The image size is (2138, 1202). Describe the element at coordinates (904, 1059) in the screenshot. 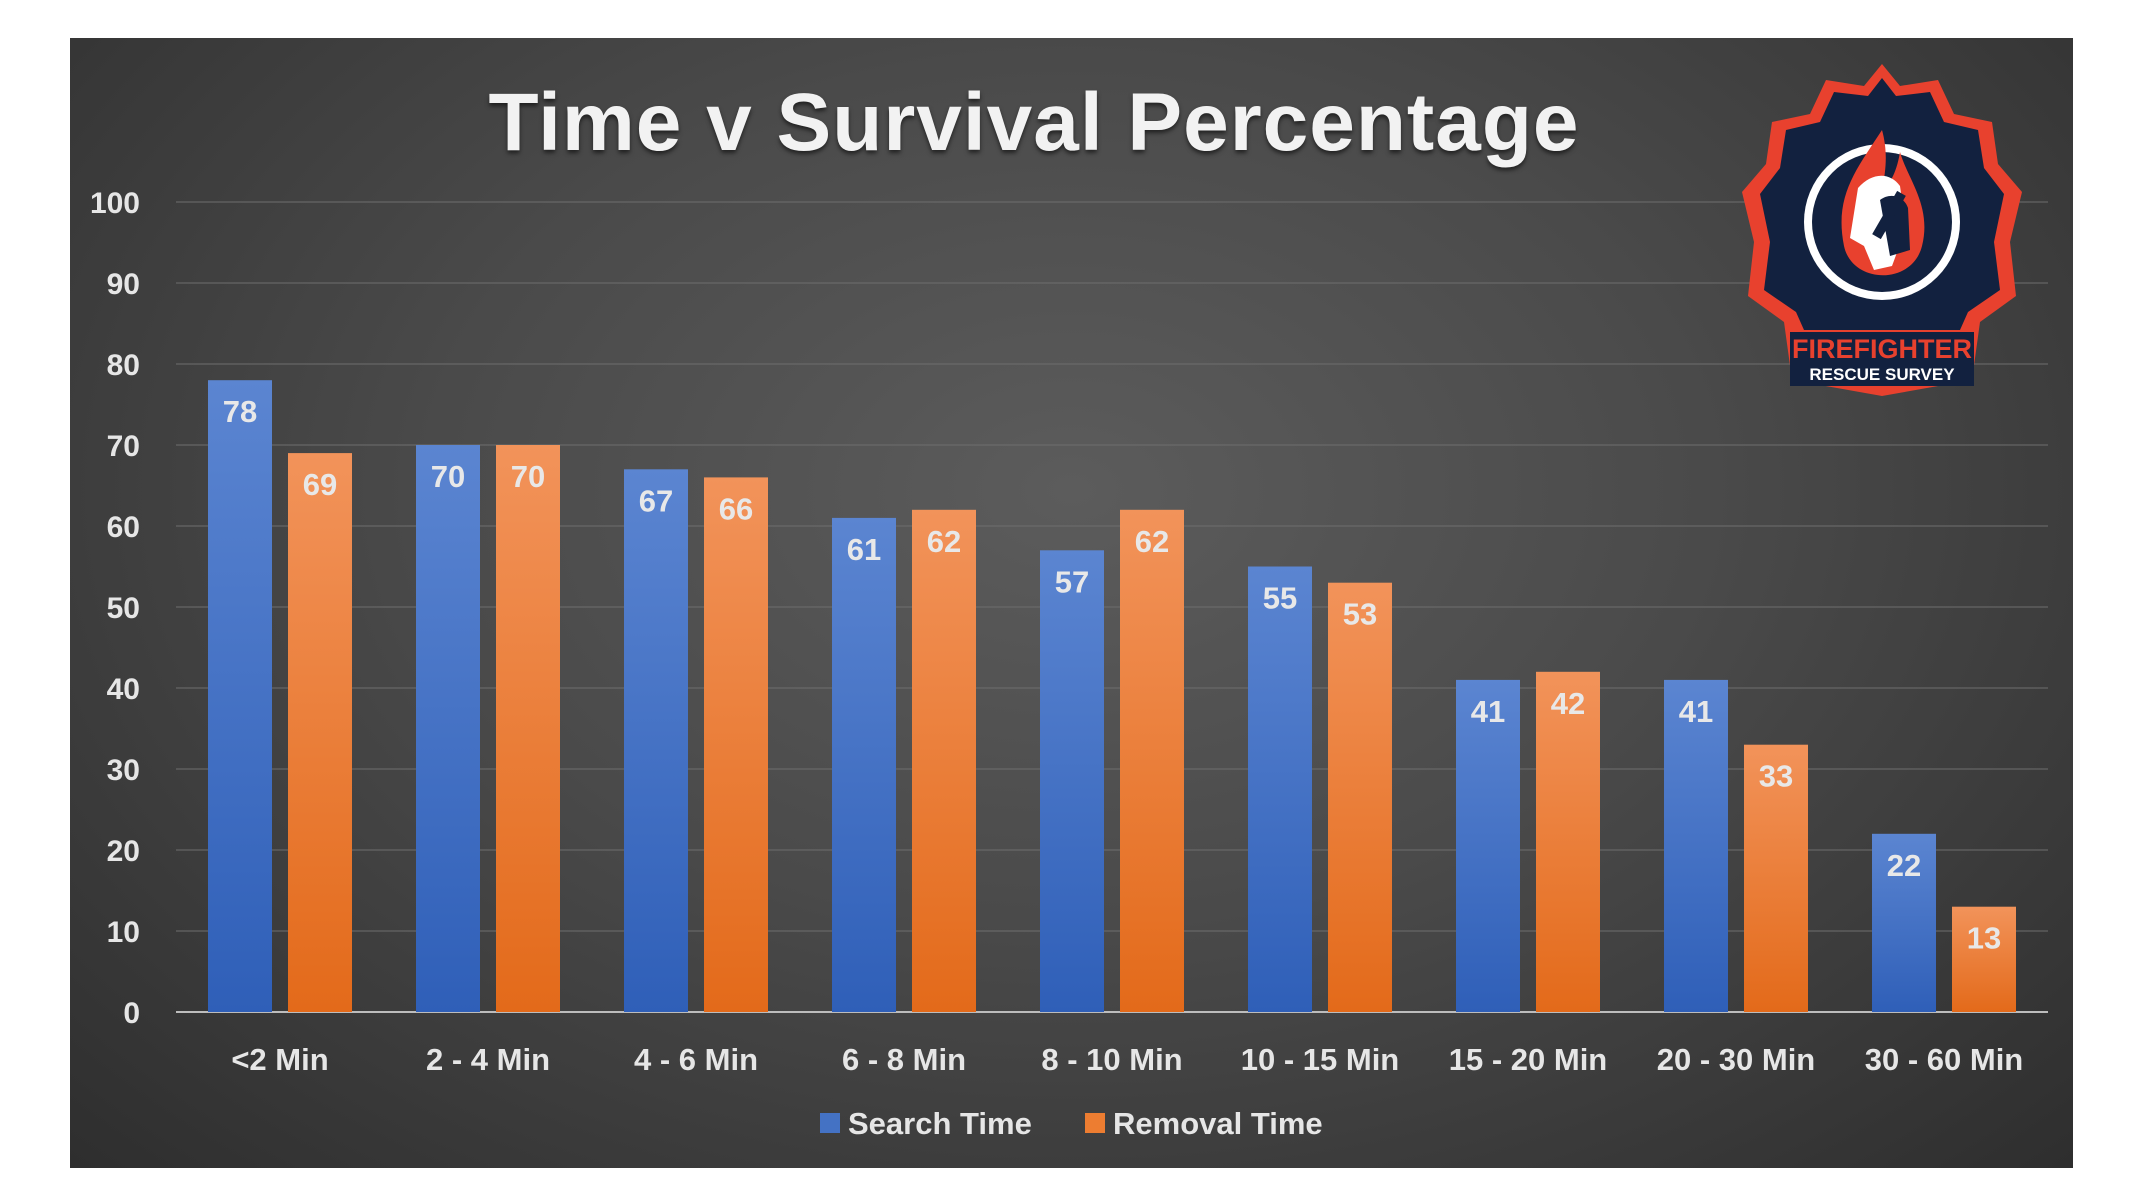

I see `x-tick-label: 6 - 8 Min` at that location.